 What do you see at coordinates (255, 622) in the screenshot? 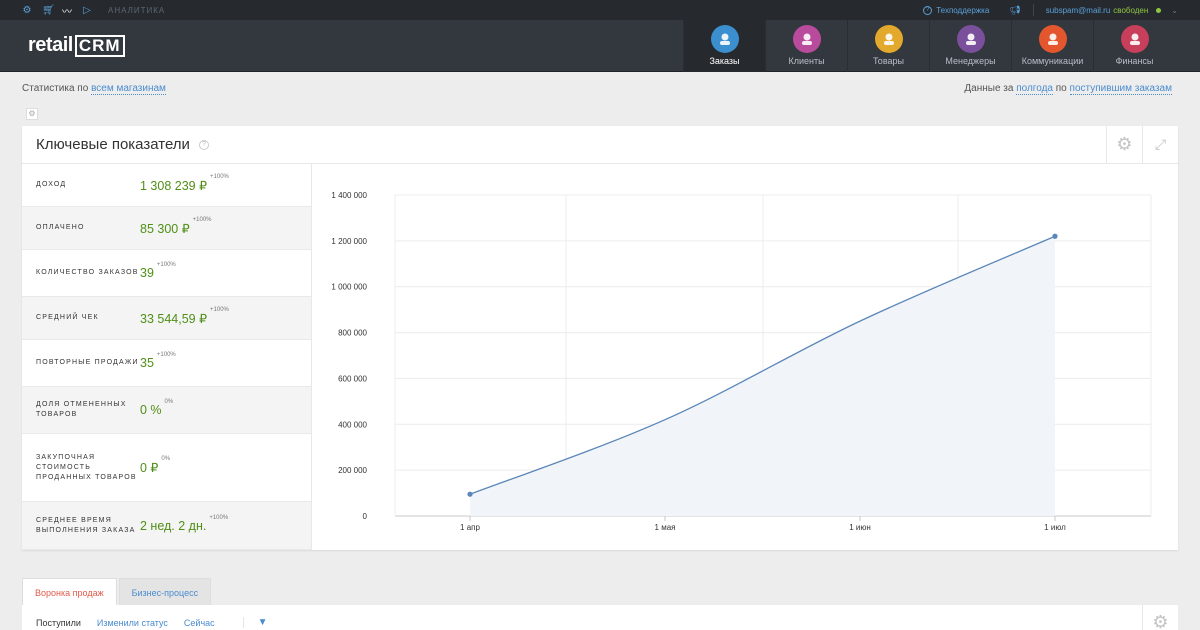
I see `filter-funnel-icon: ▼` at bounding box center [255, 622].